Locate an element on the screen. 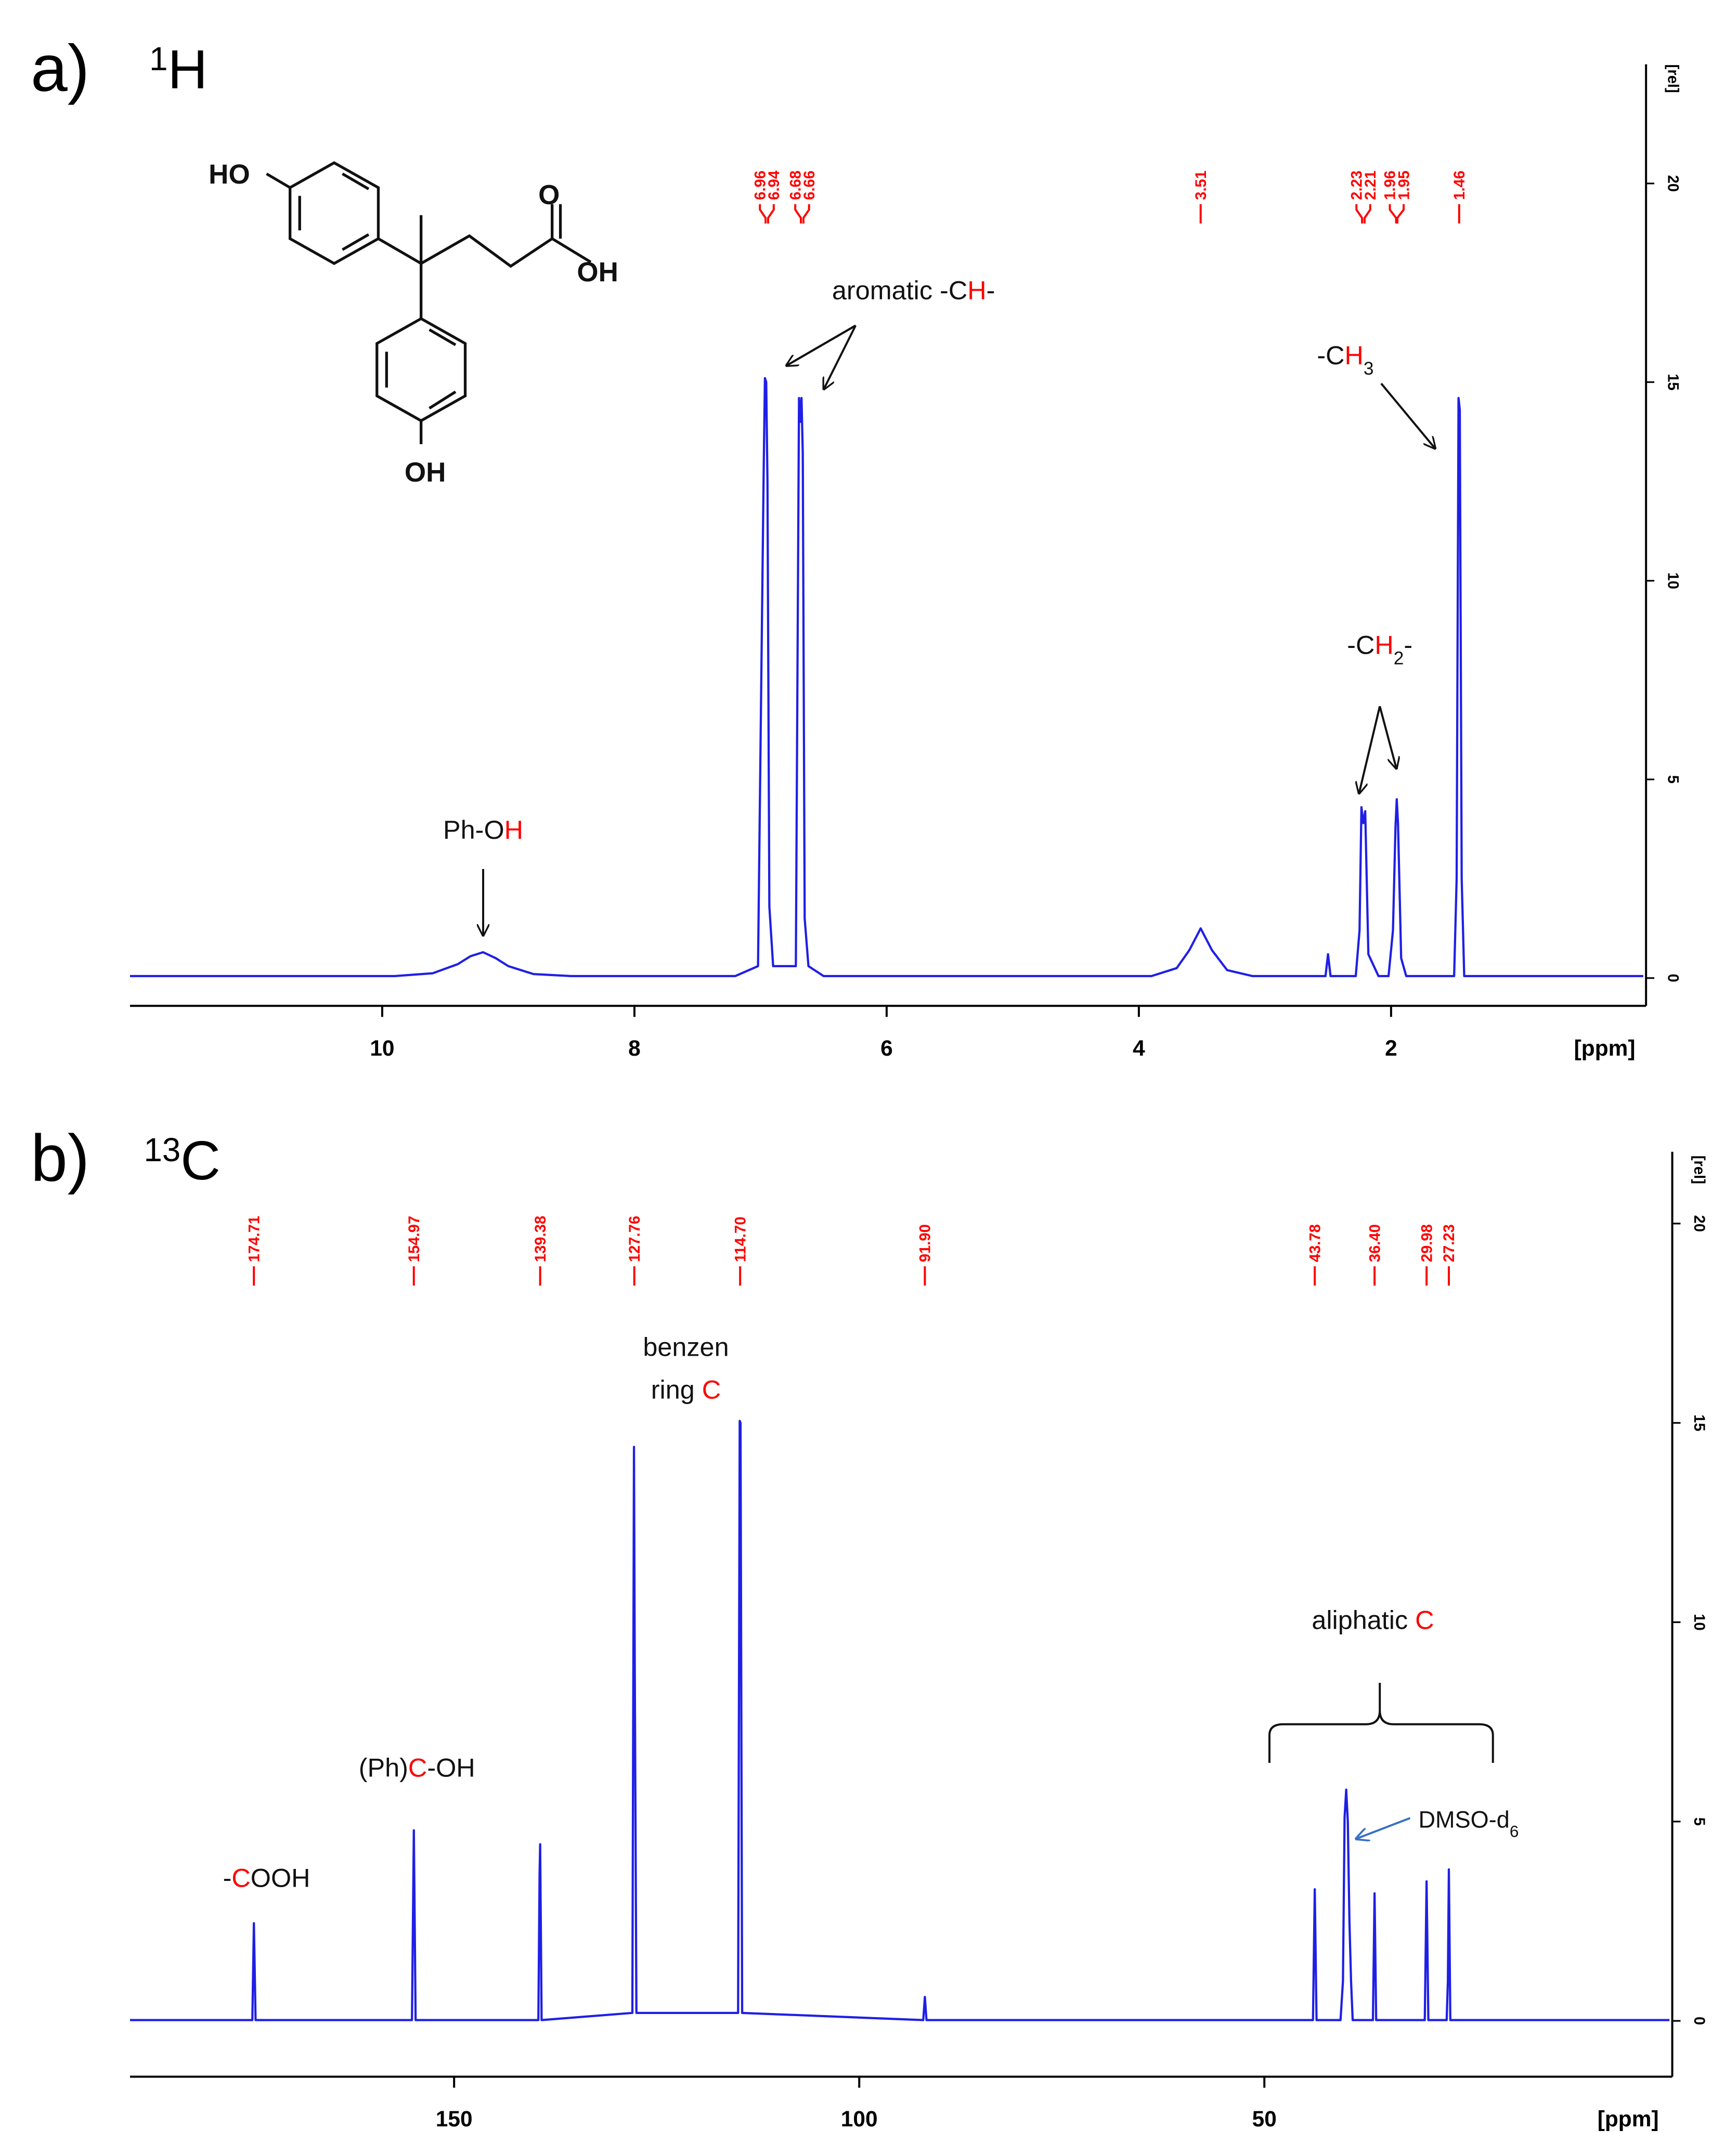 Image resolution: width=1725 pixels, height=2156 pixels. x-tick-label: 8 is located at coordinates (635, 1048).